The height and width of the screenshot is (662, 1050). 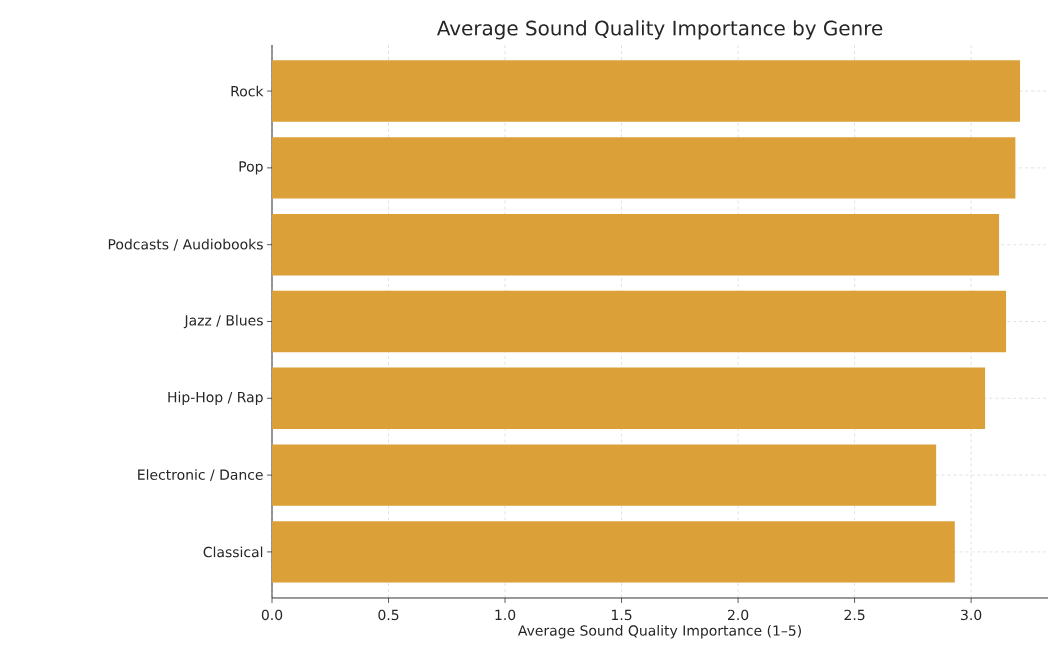 What do you see at coordinates (251, 168) in the screenshot?
I see `y-tick-label: Pop` at bounding box center [251, 168].